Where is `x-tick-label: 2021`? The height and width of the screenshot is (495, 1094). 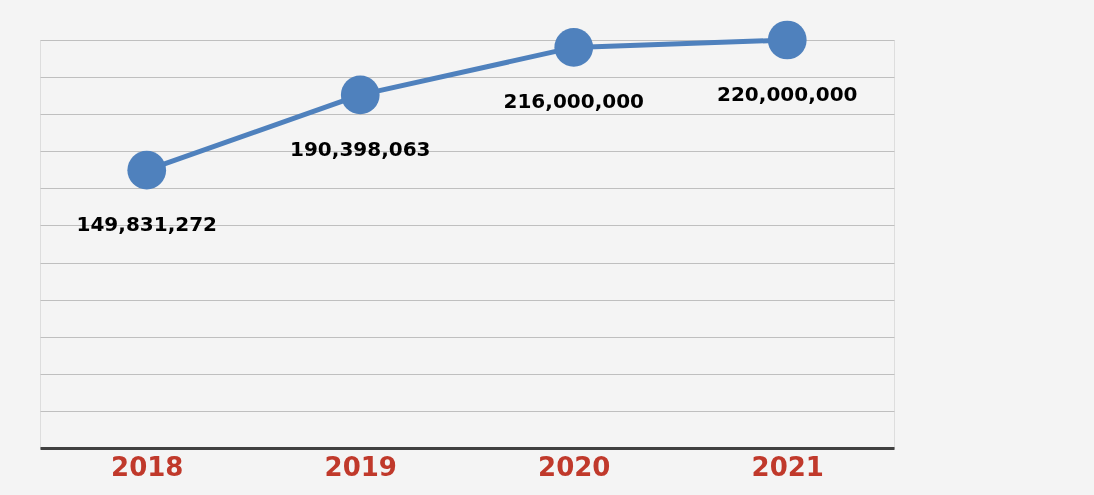
x-tick-label: 2021 is located at coordinates (787, 466).